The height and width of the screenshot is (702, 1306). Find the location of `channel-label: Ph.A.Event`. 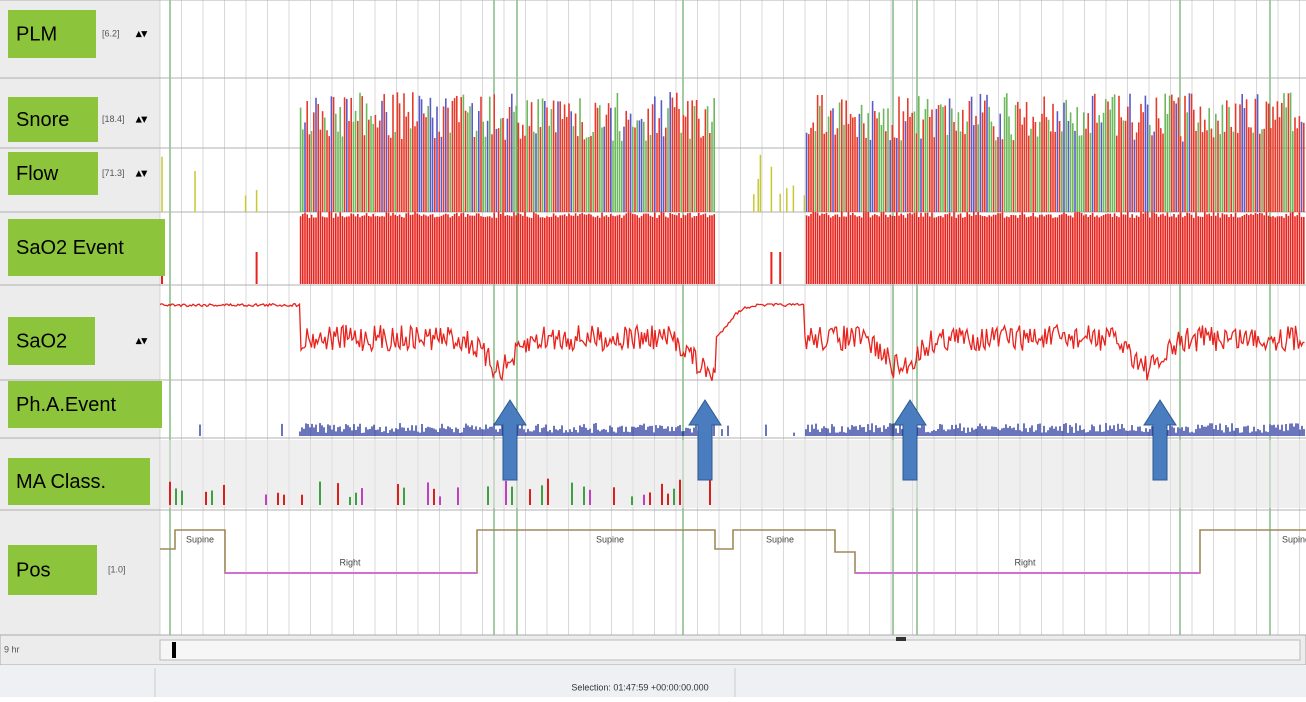

channel-label: Ph.A.Event is located at coordinates (66, 405).